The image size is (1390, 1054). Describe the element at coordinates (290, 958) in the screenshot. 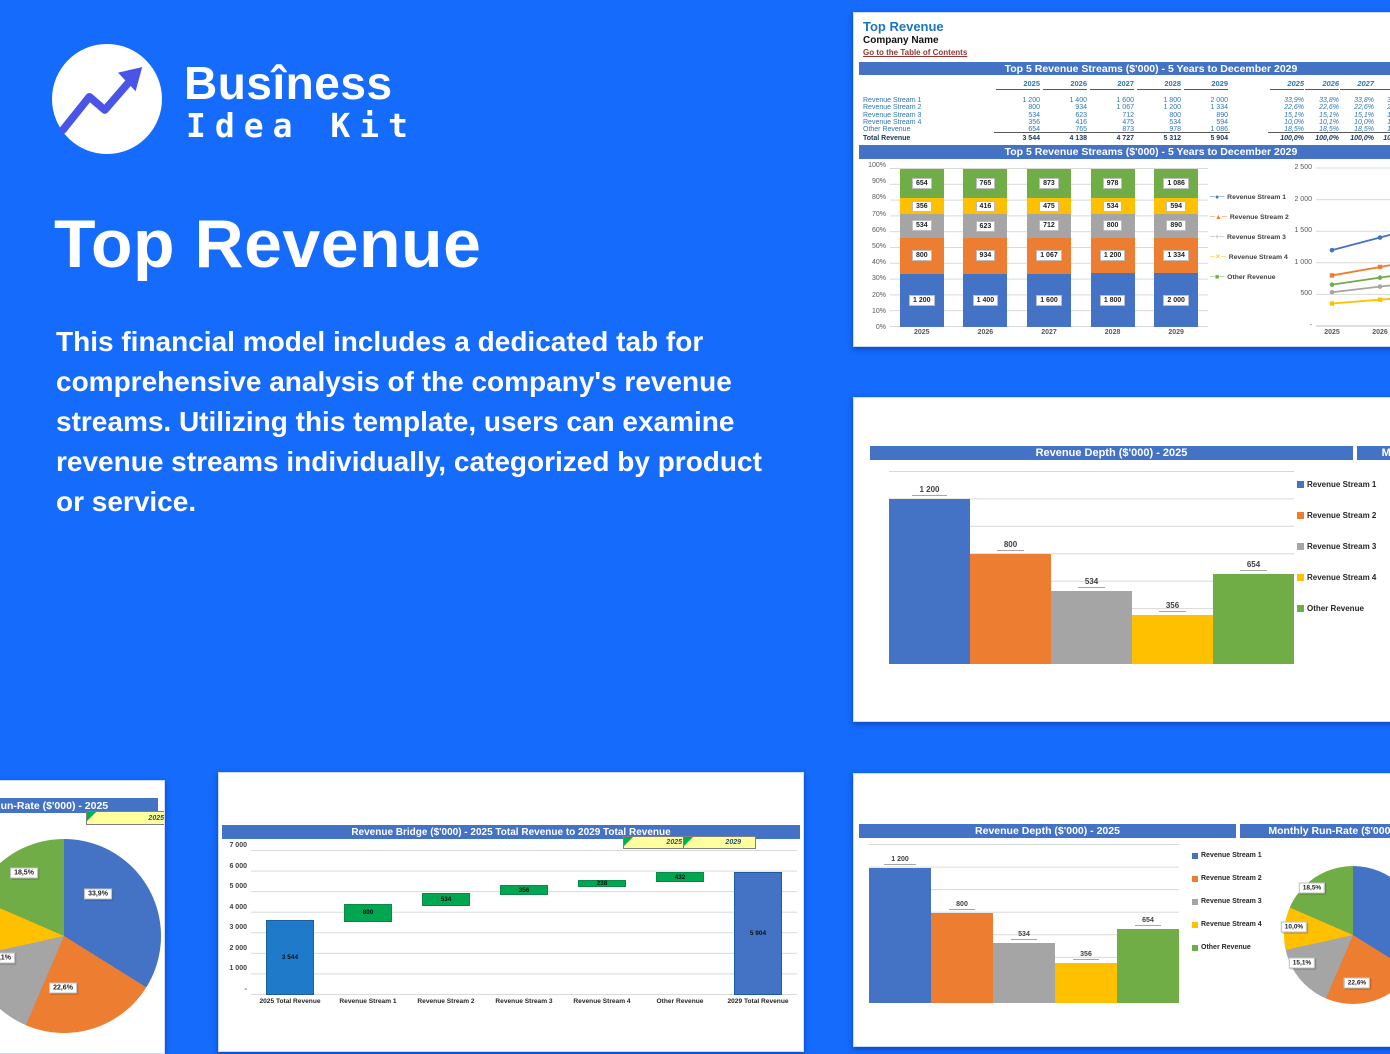

I see `waterfall-value-label: 3 544` at that location.